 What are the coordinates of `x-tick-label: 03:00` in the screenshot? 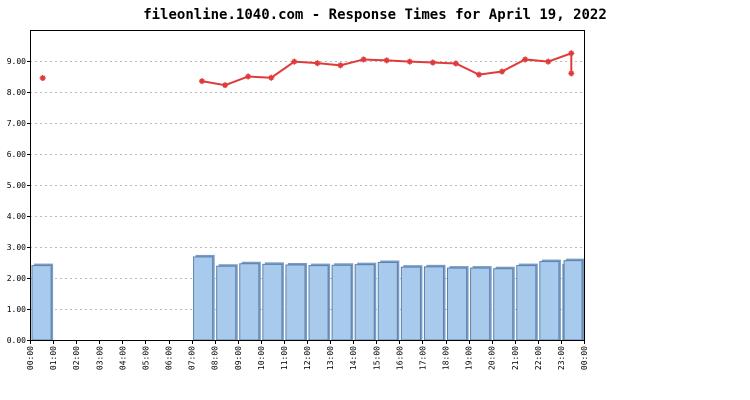 It's located at (99, 358).